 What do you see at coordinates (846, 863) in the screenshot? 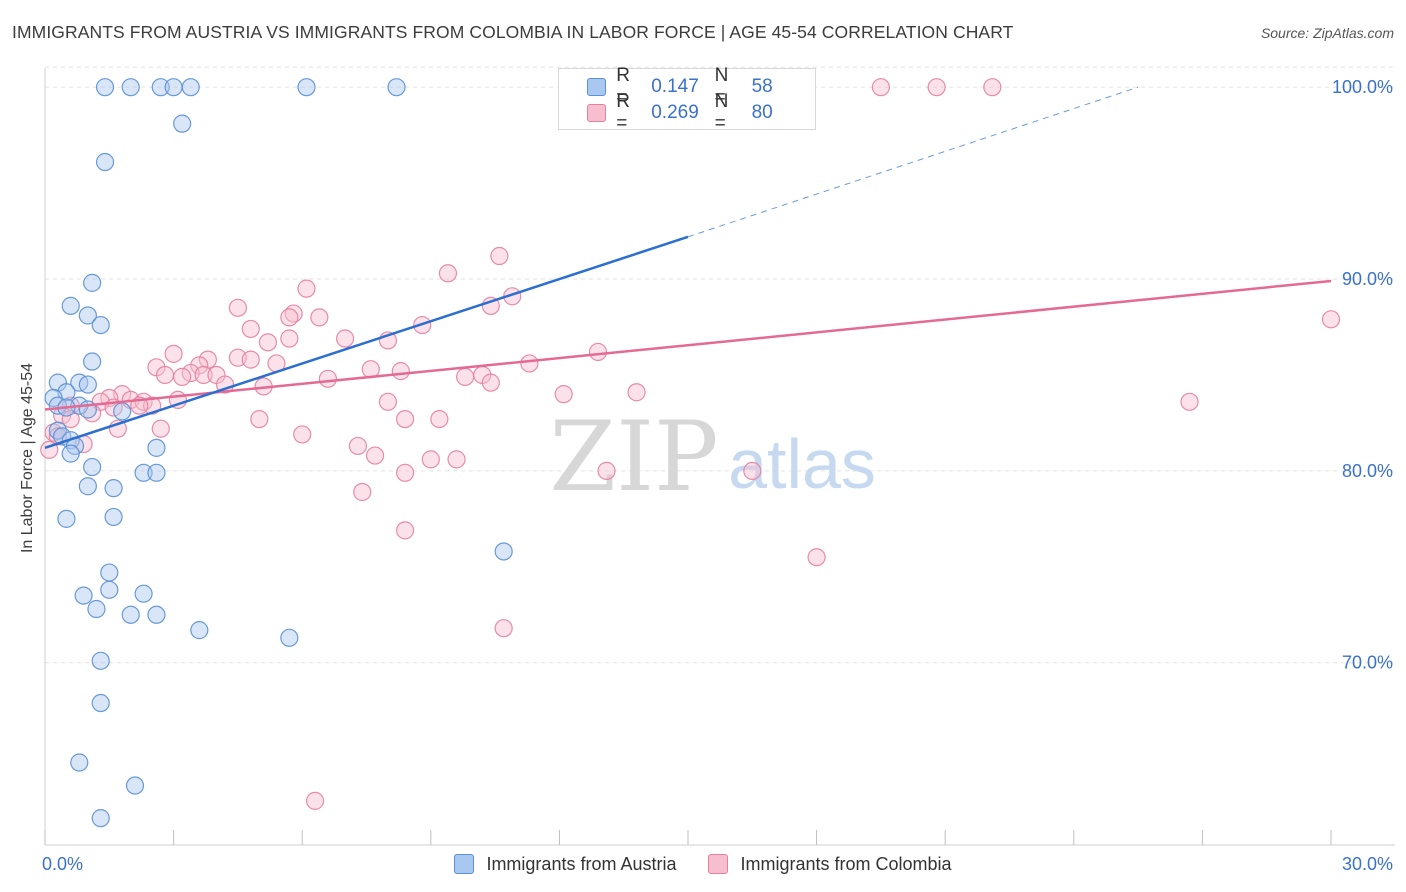
I see `colombia-legend-label: Immigrants from Colombia` at bounding box center [846, 863].